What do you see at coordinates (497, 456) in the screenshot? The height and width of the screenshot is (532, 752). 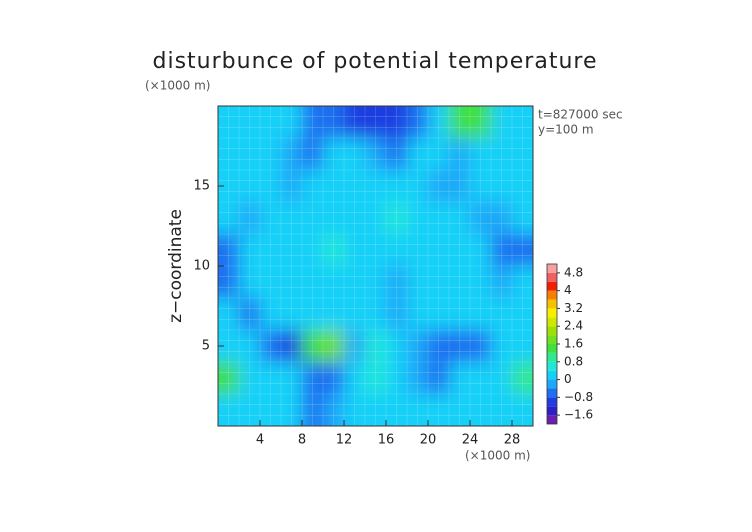 I see `x-unit-label: (×1000 m)` at bounding box center [497, 456].